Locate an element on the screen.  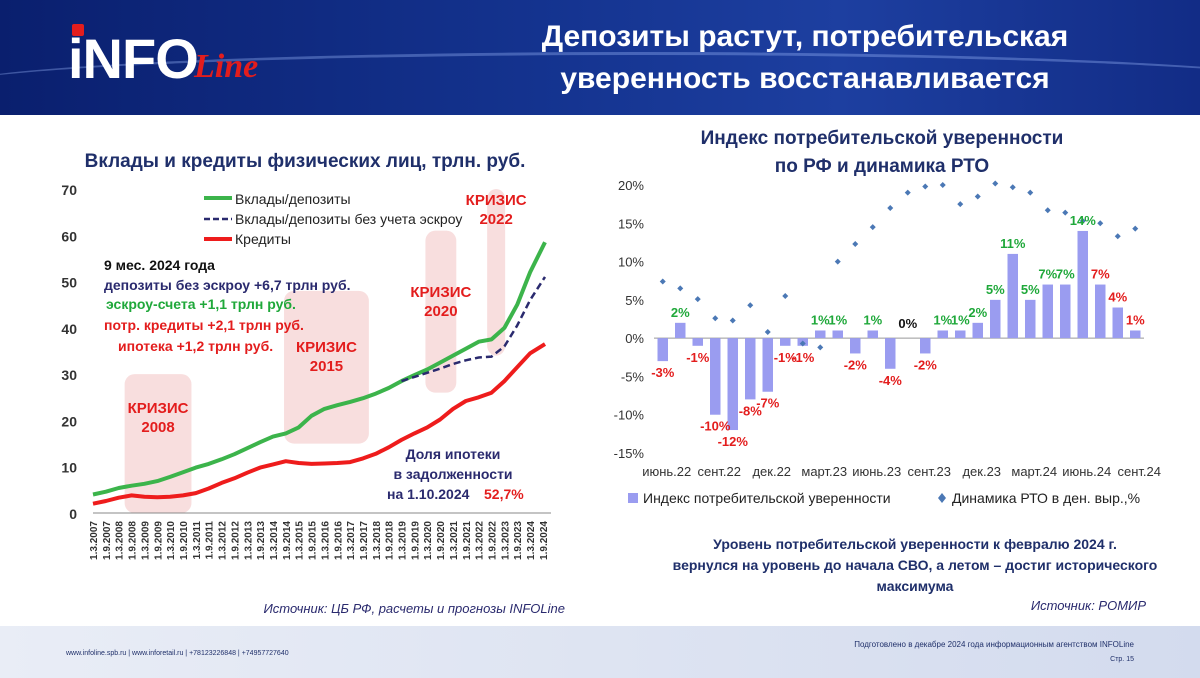
bar-data-label: 2% is located at coordinates (977, 312).